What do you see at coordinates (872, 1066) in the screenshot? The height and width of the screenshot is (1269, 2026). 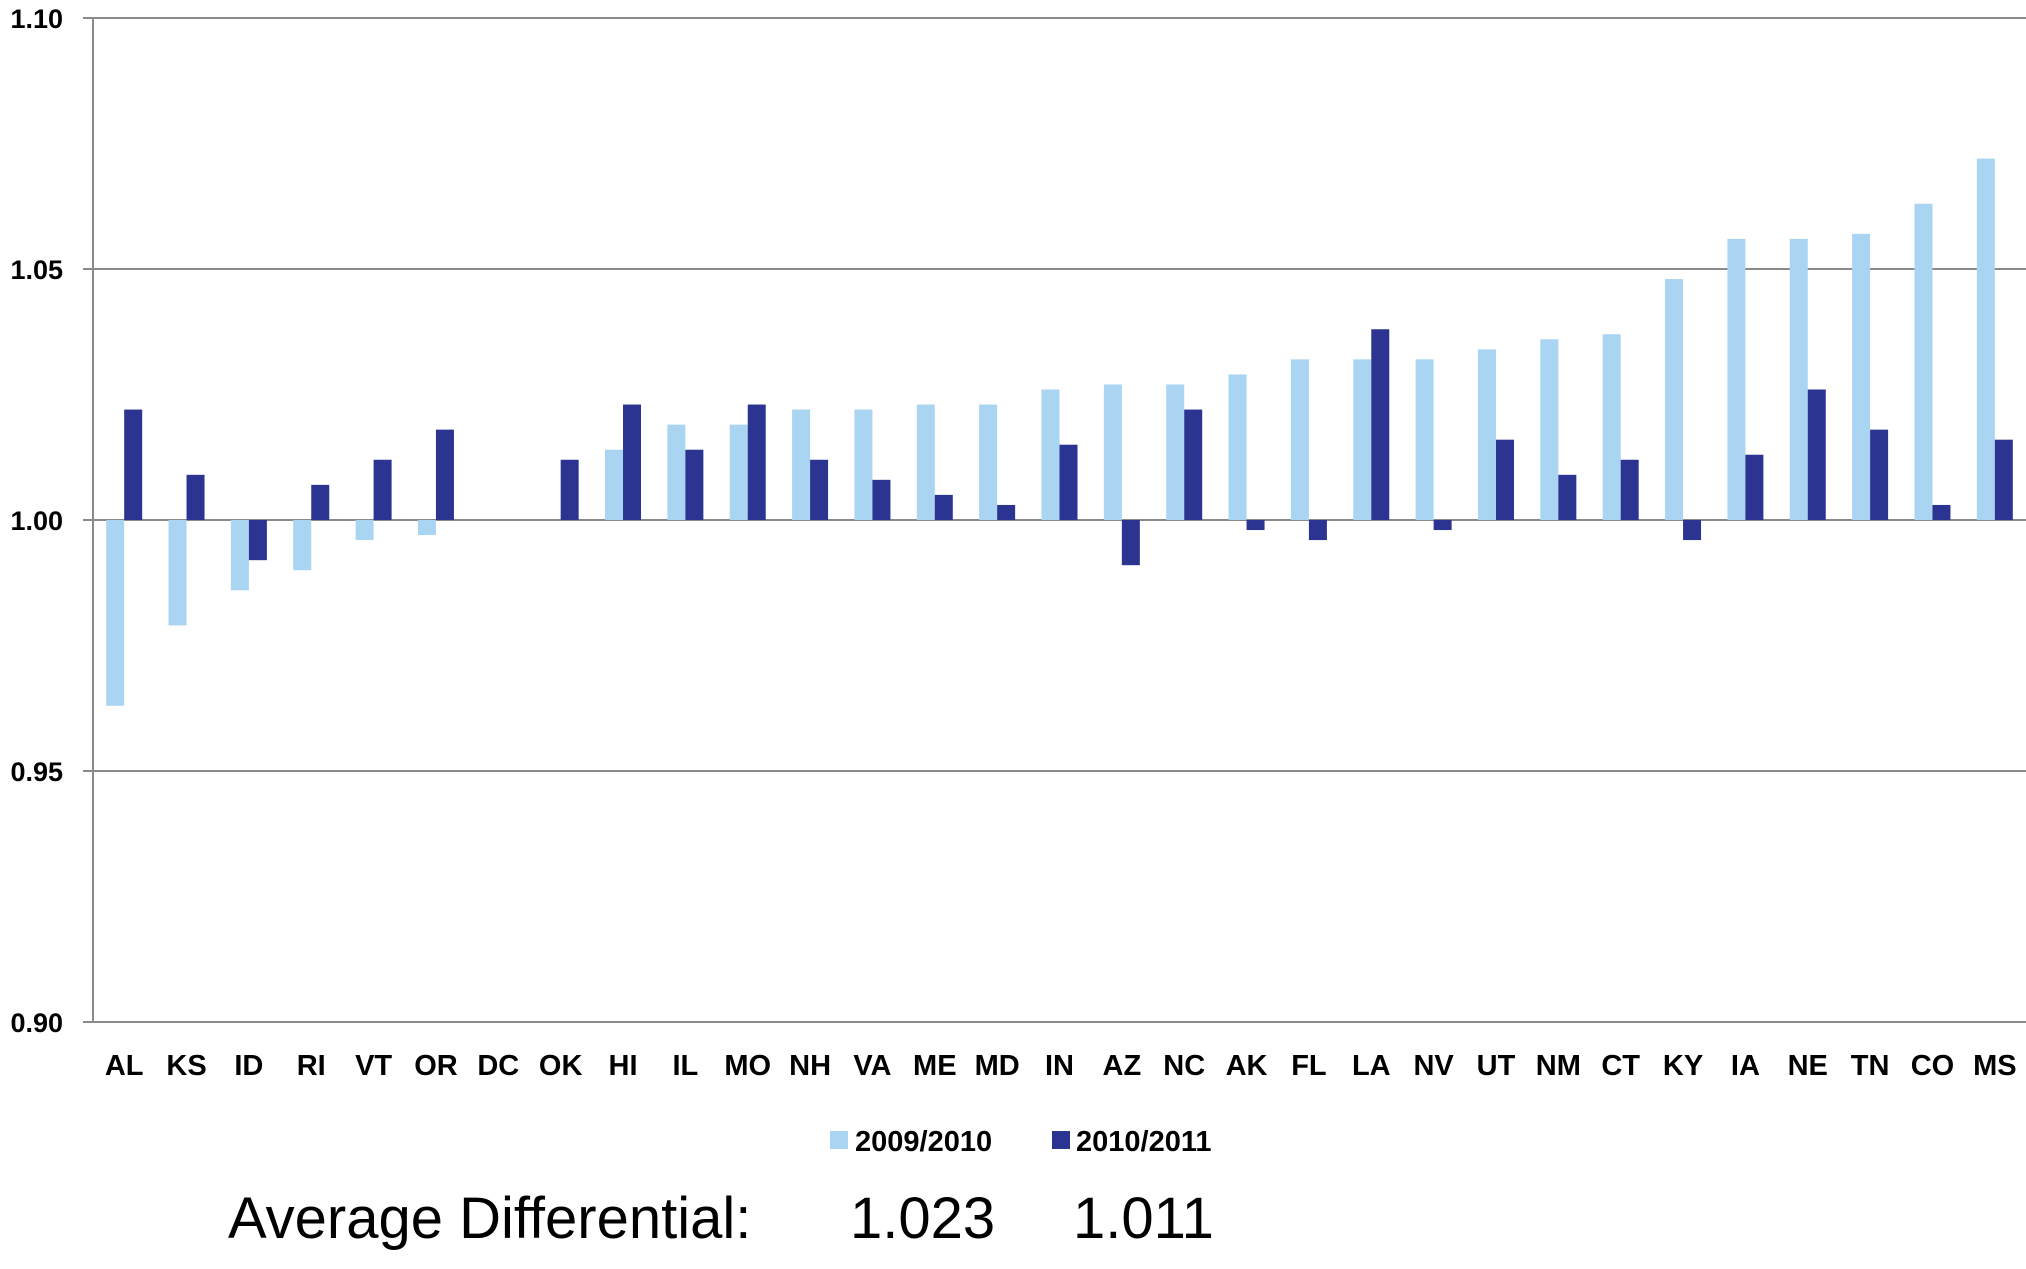 I see `x-tick-label: VA` at bounding box center [872, 1066].